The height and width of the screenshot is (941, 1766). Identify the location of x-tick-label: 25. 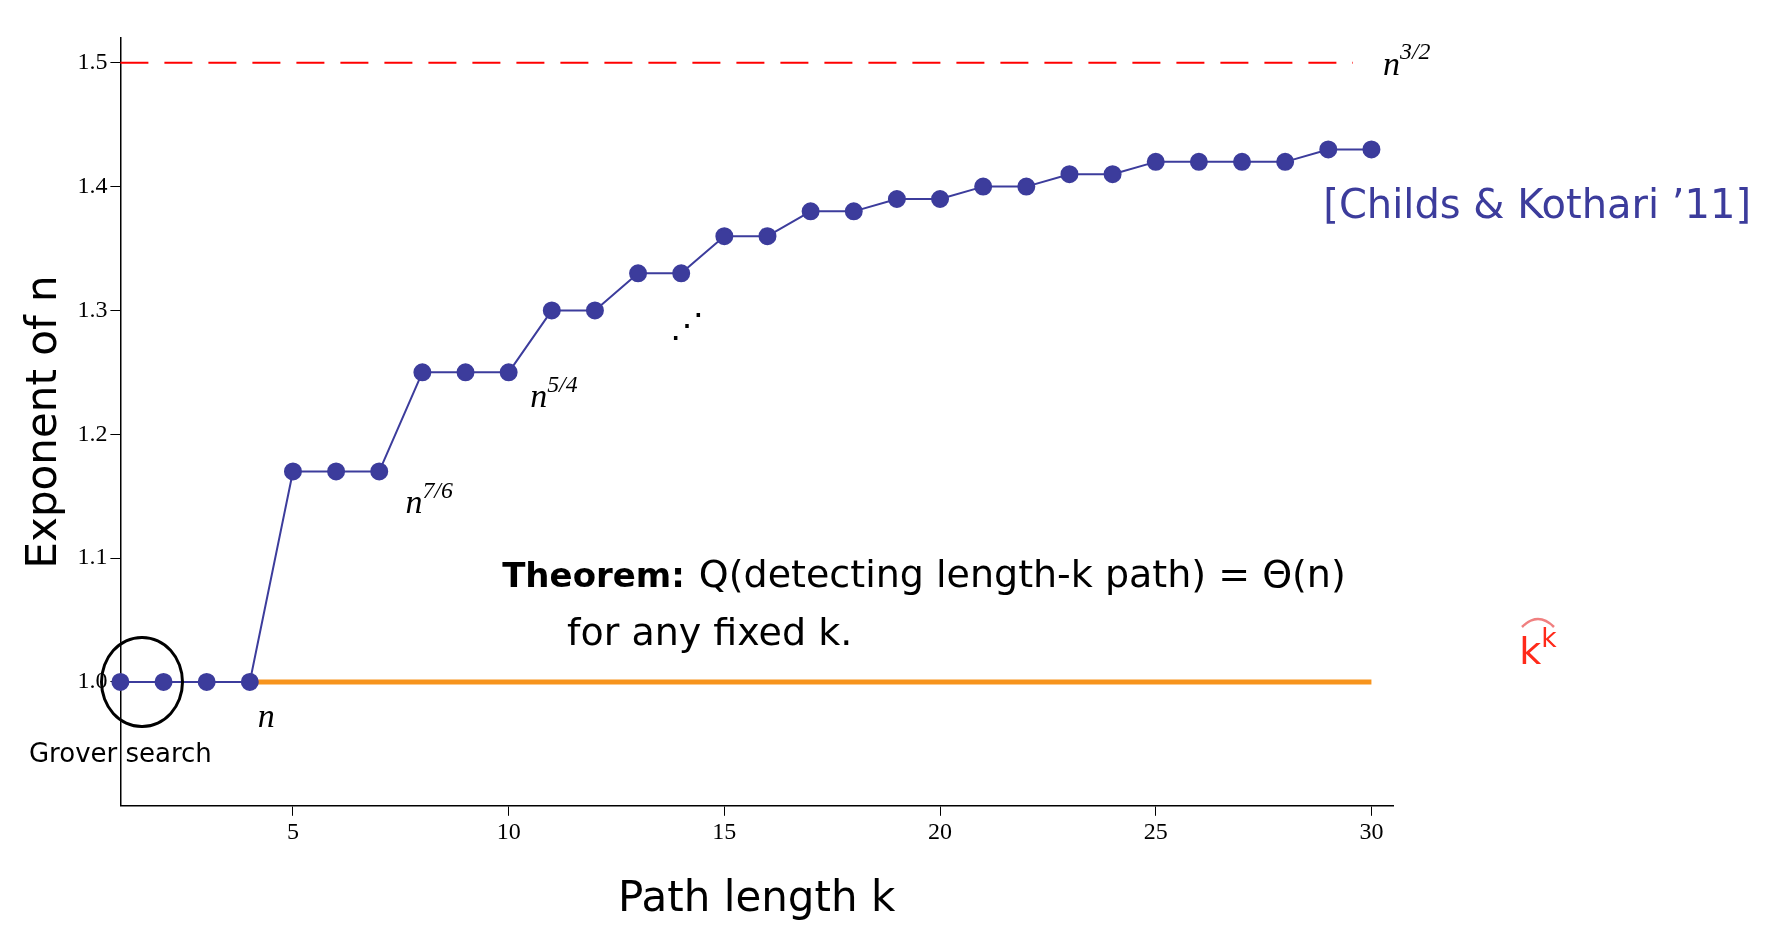
(1155, 831).